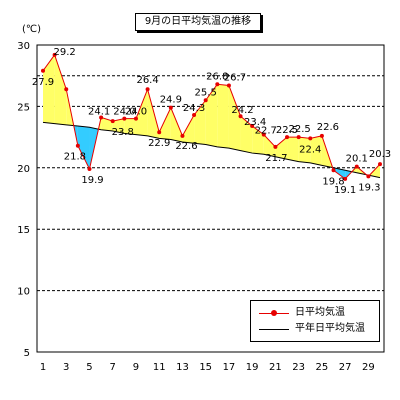 This screenshot has height=400, width=400. Describe the element at coordinates (330, 328) in the screenshot. I see `legend-label-normal: 平年日平均気温` at that location.